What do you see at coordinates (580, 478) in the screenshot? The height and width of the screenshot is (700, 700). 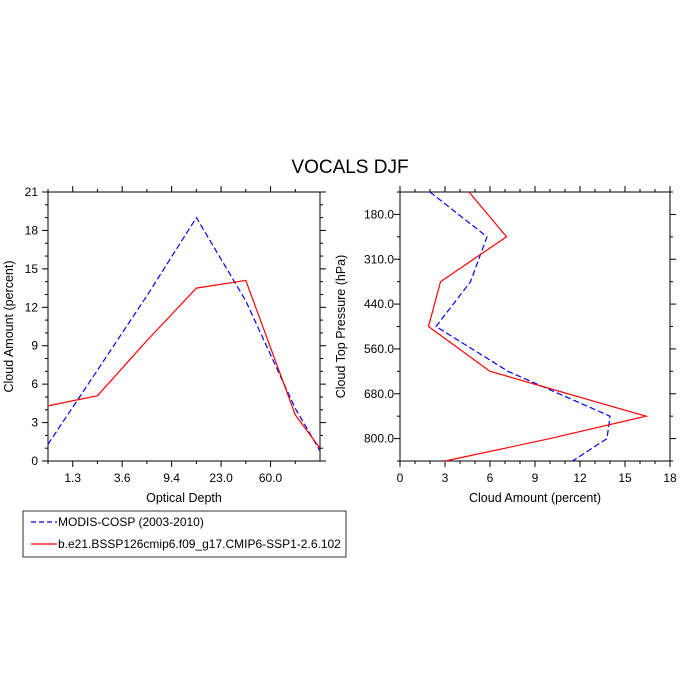 I see `x-tick-label: 12` at bounding box center [580, 478].